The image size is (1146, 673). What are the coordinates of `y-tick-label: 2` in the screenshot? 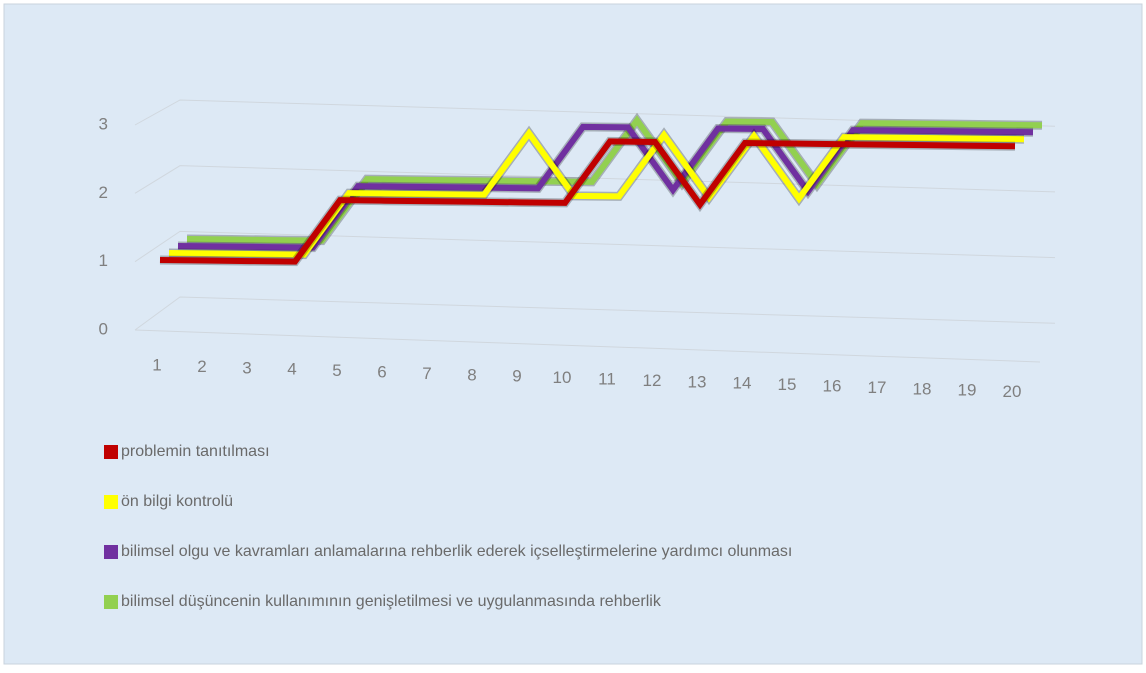 It's located at (103, 192).